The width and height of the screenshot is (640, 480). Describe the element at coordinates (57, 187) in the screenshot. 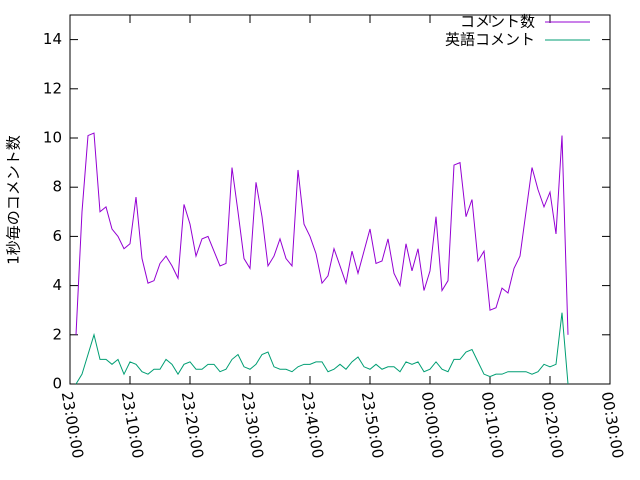

I see `y-tick-label: 8` at that location.